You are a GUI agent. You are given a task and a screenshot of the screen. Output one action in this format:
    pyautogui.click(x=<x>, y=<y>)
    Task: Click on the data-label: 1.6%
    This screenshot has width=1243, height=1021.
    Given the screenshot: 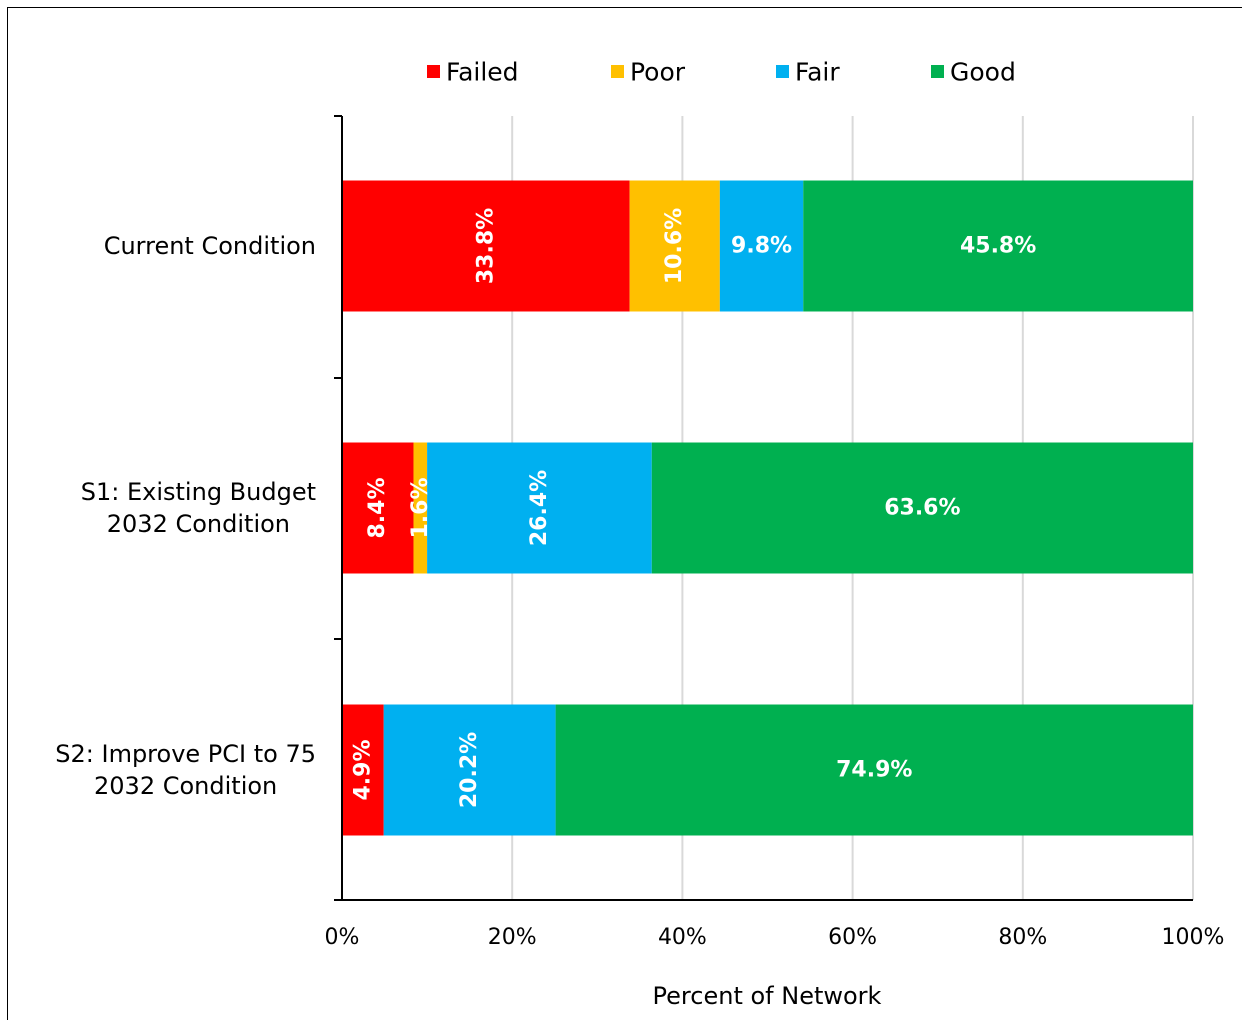 What is the action you would take?
    pyautogui.click(x=420, y=507)
    